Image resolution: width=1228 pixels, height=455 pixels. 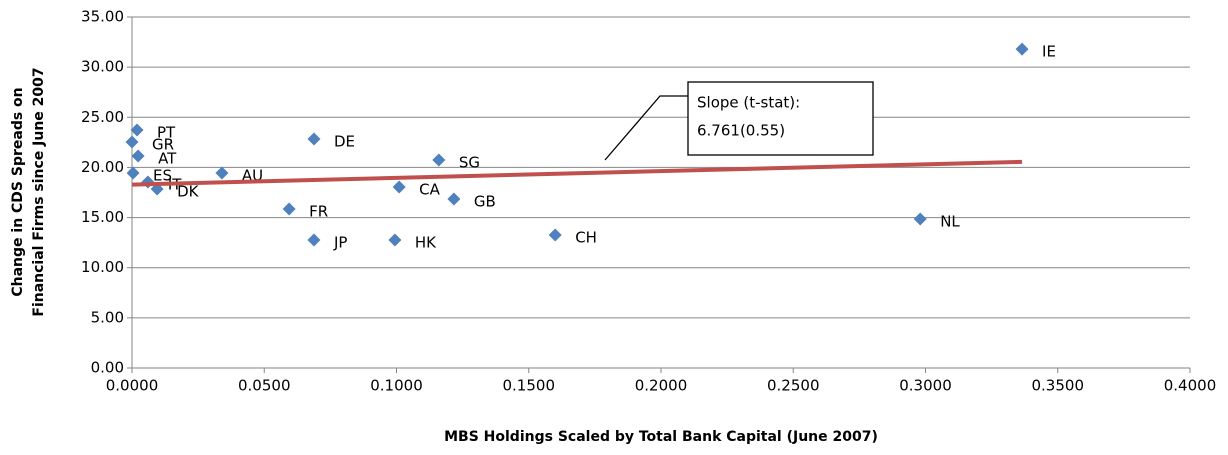 What do you see at coordinates (586, 238) in the screenshot?
I see `point-label: CH` at bounding box center [586, 238].